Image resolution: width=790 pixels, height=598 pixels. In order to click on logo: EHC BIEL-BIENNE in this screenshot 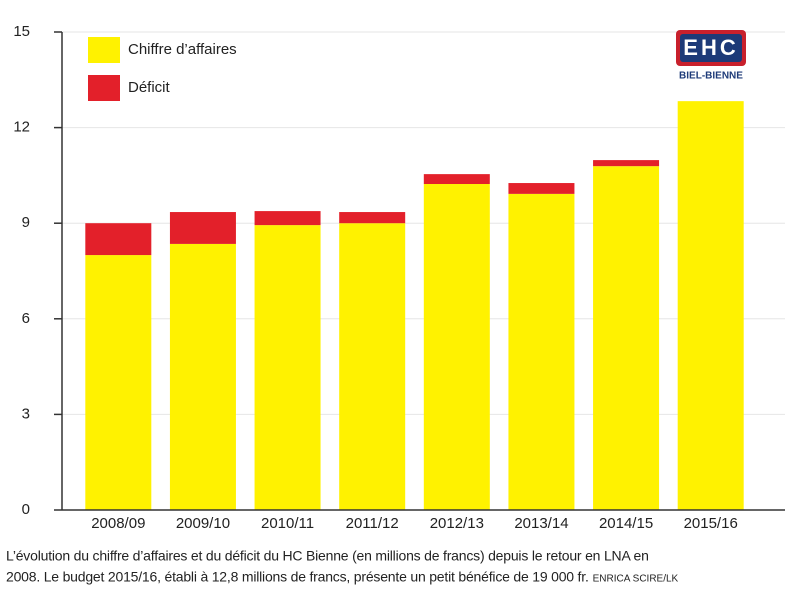, I will do `click(711, 56)`.